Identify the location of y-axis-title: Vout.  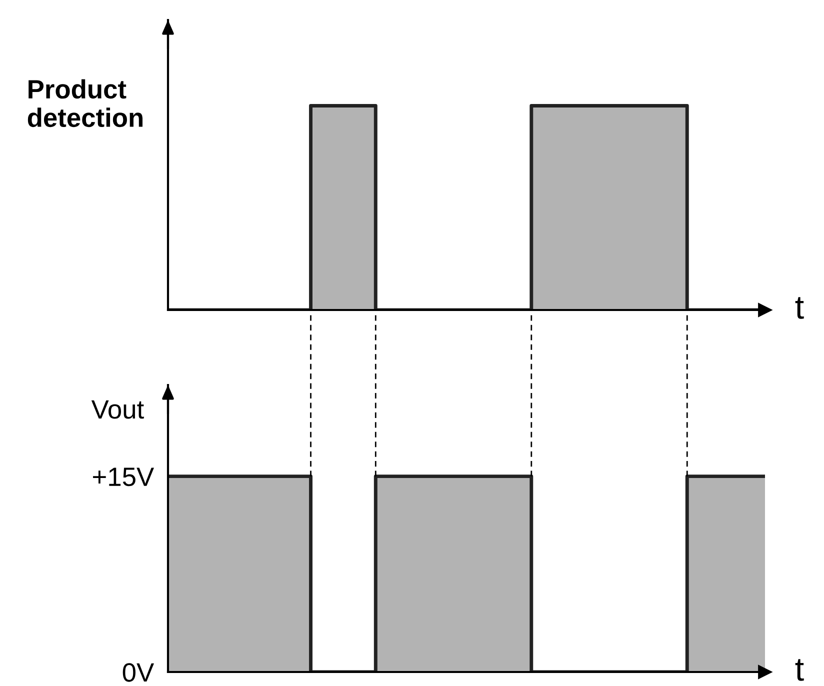
(117, 409).